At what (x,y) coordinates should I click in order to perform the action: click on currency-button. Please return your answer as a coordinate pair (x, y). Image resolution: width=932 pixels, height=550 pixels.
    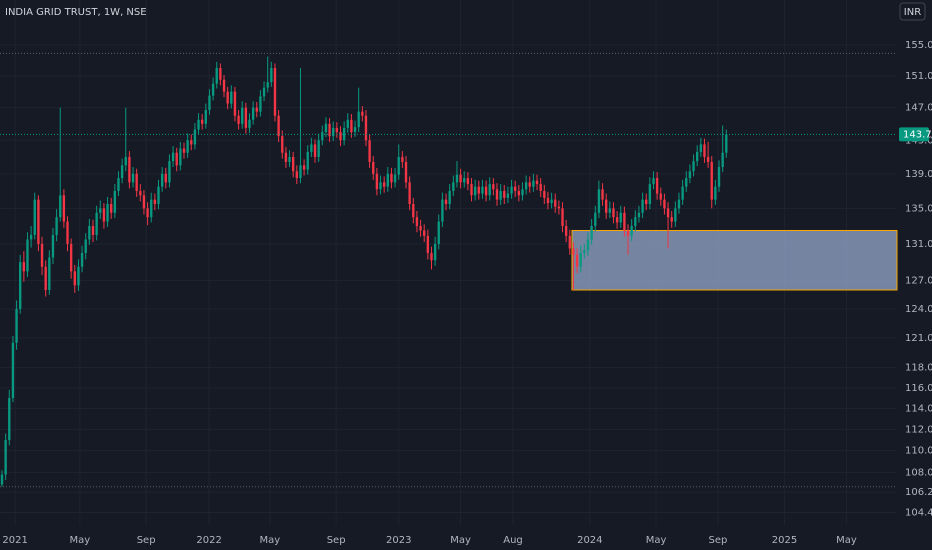
    Looking at the image, I should click on (912, 11).